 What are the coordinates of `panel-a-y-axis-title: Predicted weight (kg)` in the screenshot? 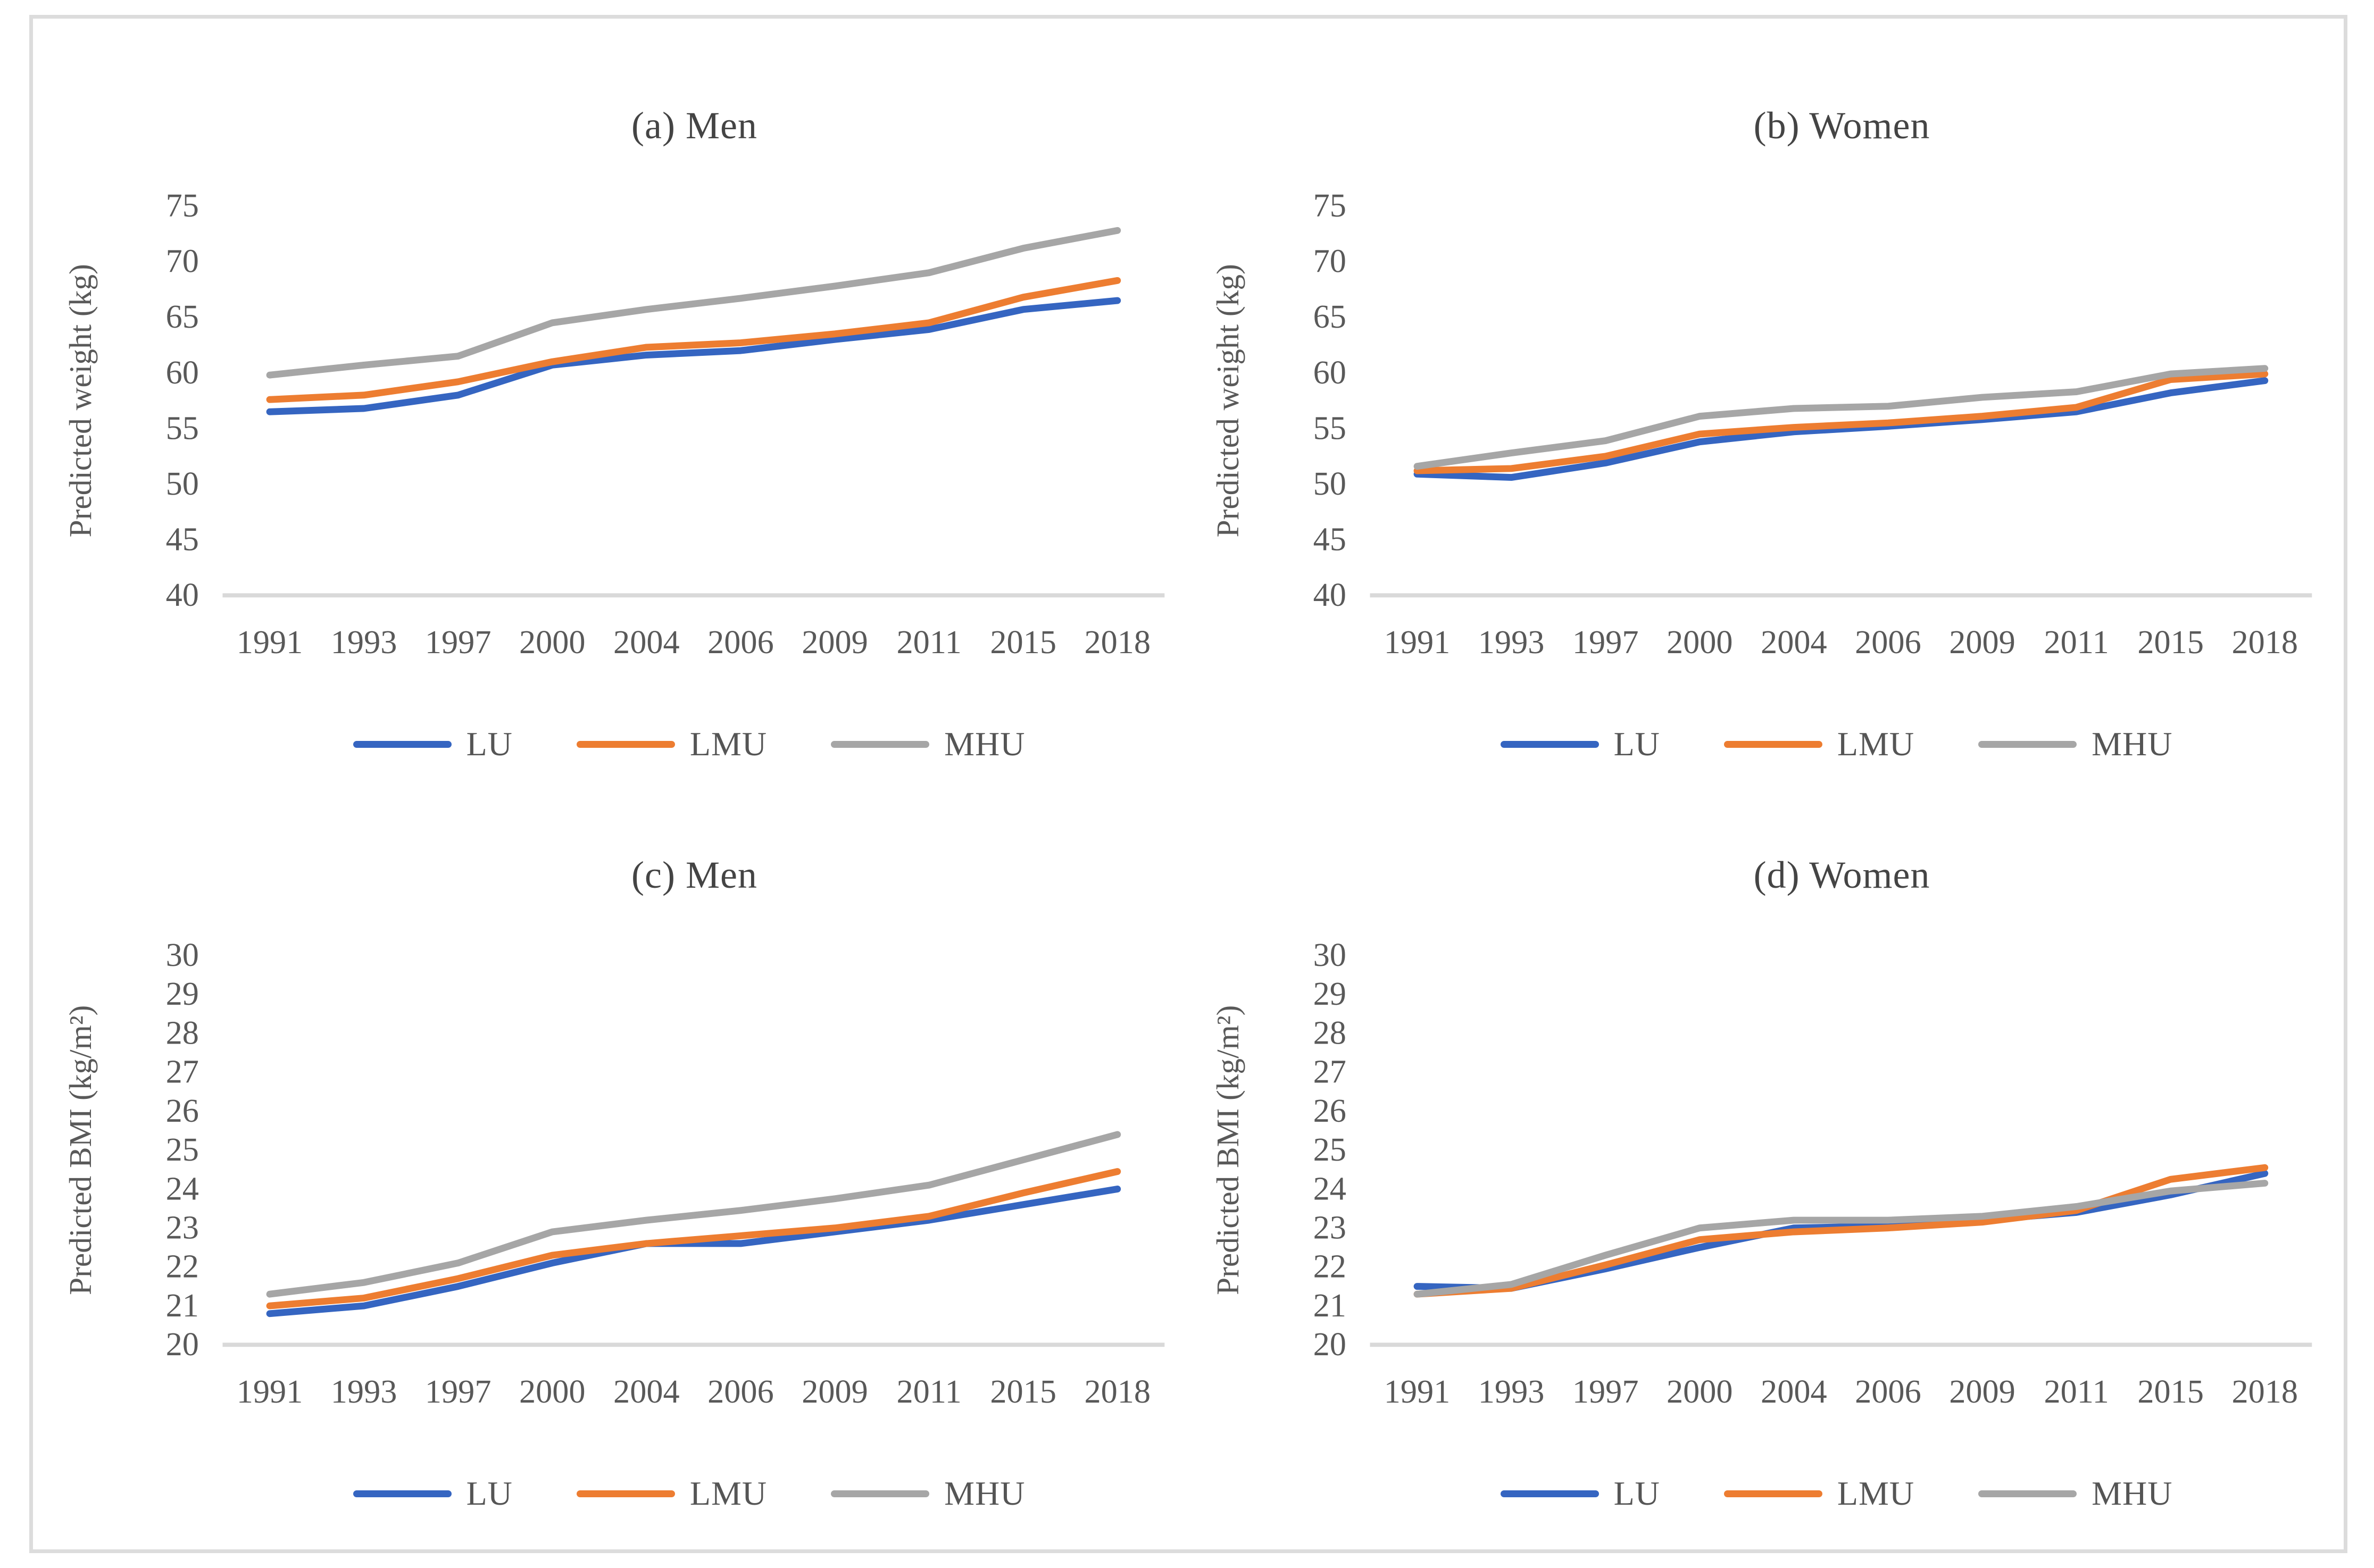 It's located at (80, 400).